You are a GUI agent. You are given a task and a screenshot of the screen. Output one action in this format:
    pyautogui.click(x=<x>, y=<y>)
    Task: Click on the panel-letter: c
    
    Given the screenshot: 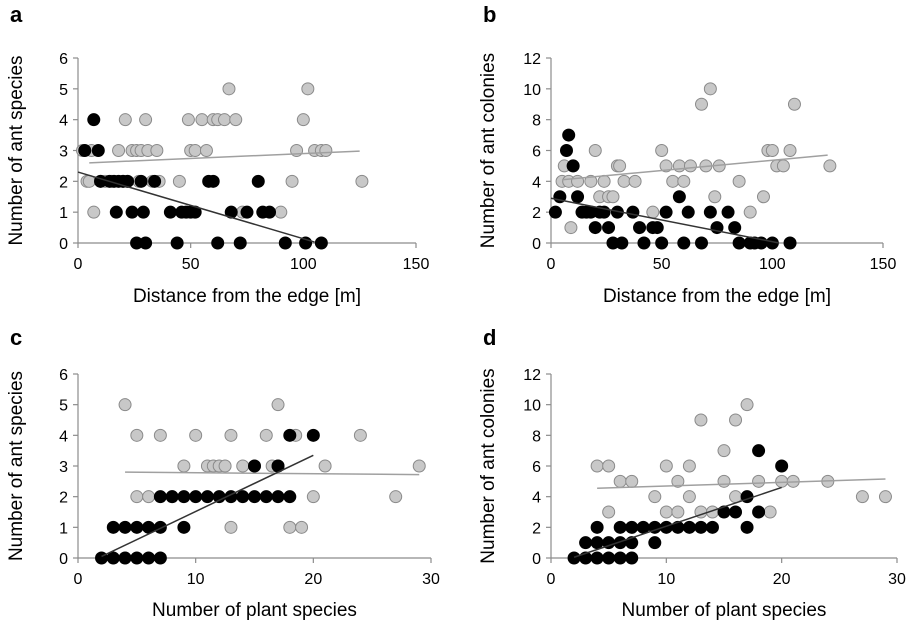 What is the action you would take?
    pyautogui.click(x=16, y=337)
    